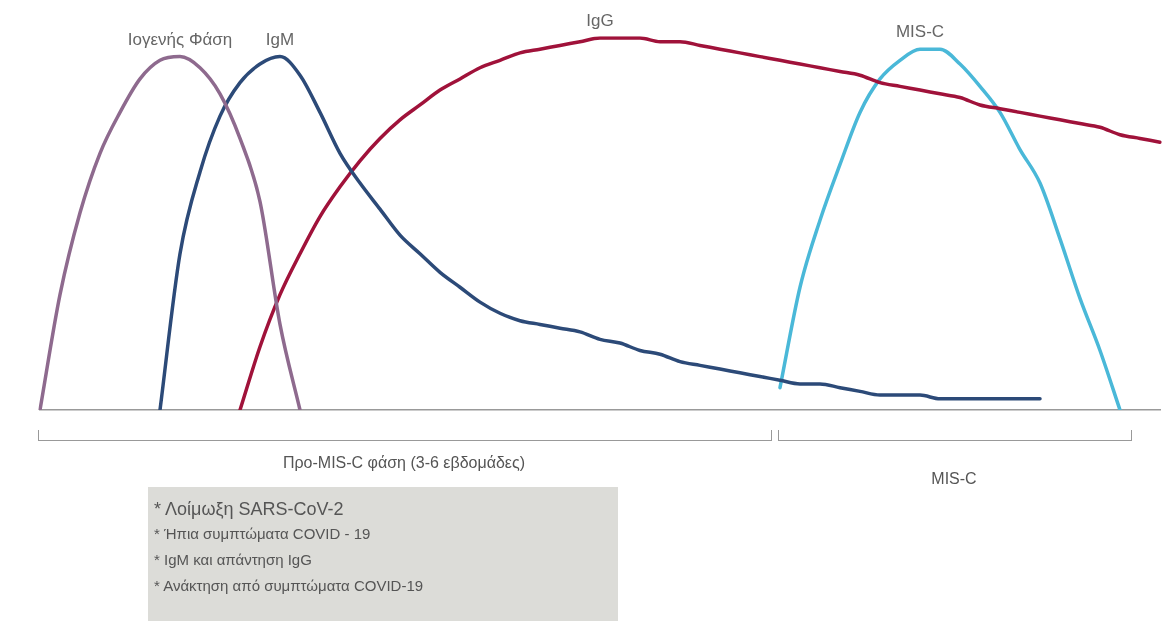 Image resolution: width=1167 pixels, height=629 pixels. What do you see at coordinates (249, 509) in the screenshot?
I see `text: * Λοίμωξη SARS-CoV-2` at bounding box center [249, 509].